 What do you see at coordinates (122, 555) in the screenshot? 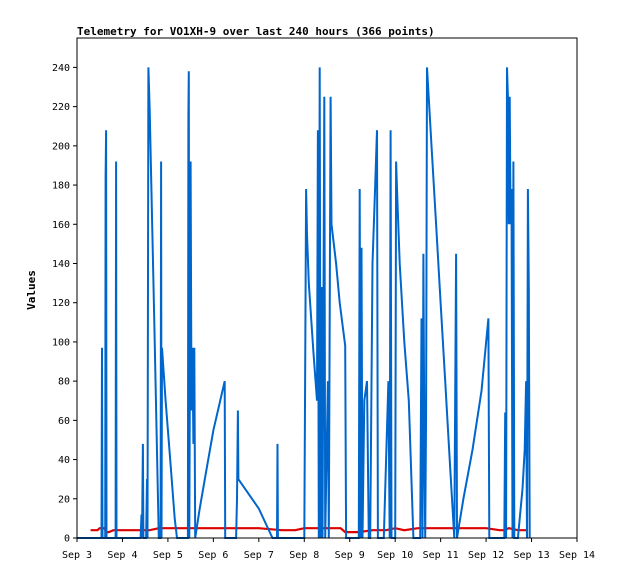
I see `x-tick-label: Sep 4` at bounding box center [122, 555].